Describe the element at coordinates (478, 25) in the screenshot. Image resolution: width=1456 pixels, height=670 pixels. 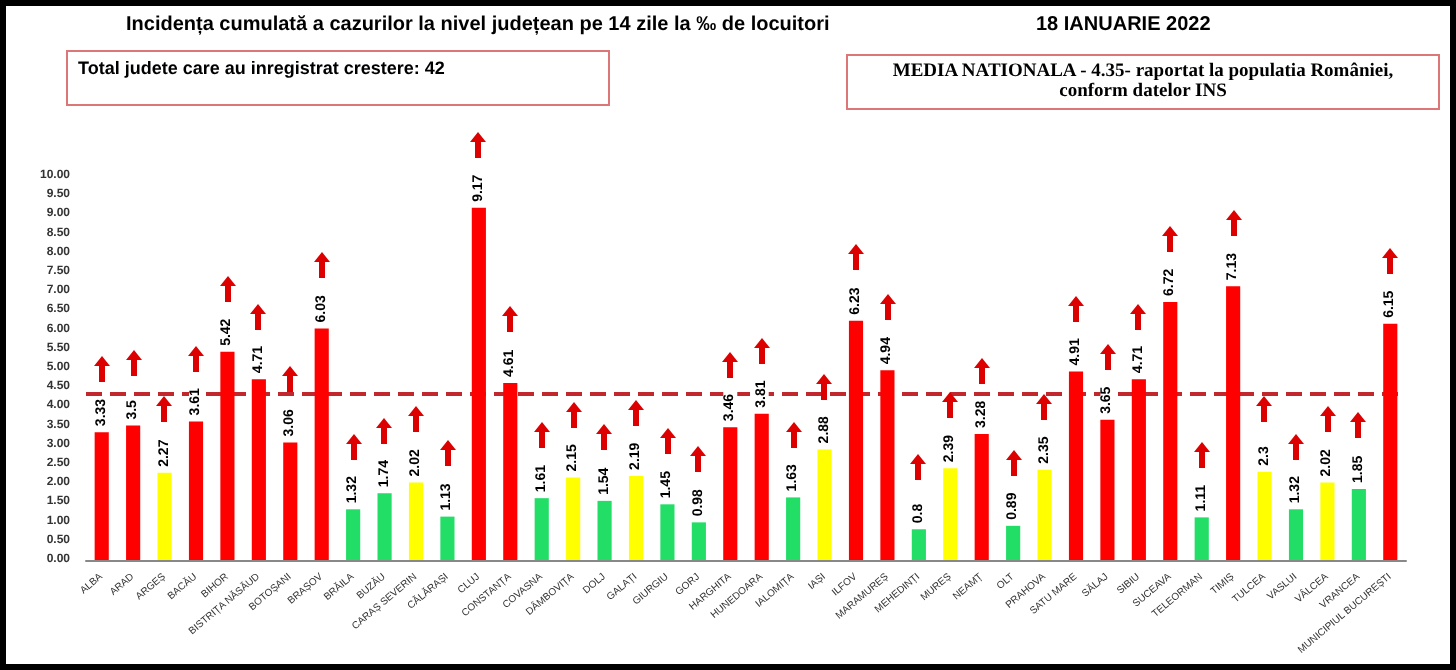
I see `chart-title: Incidența cumulată a cazurilor la nivel județean pe 14 zile la ‰ de locuitori` at that location.